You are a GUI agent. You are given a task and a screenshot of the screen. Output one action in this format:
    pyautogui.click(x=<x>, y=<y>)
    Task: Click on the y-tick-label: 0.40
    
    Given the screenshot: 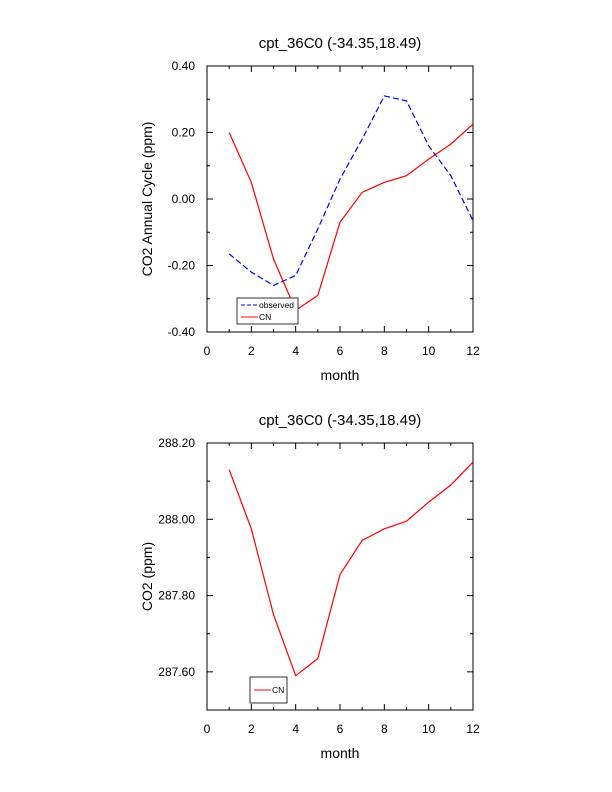 What is the action you would take?
    pyautogui.click(x=184, y=66)
    